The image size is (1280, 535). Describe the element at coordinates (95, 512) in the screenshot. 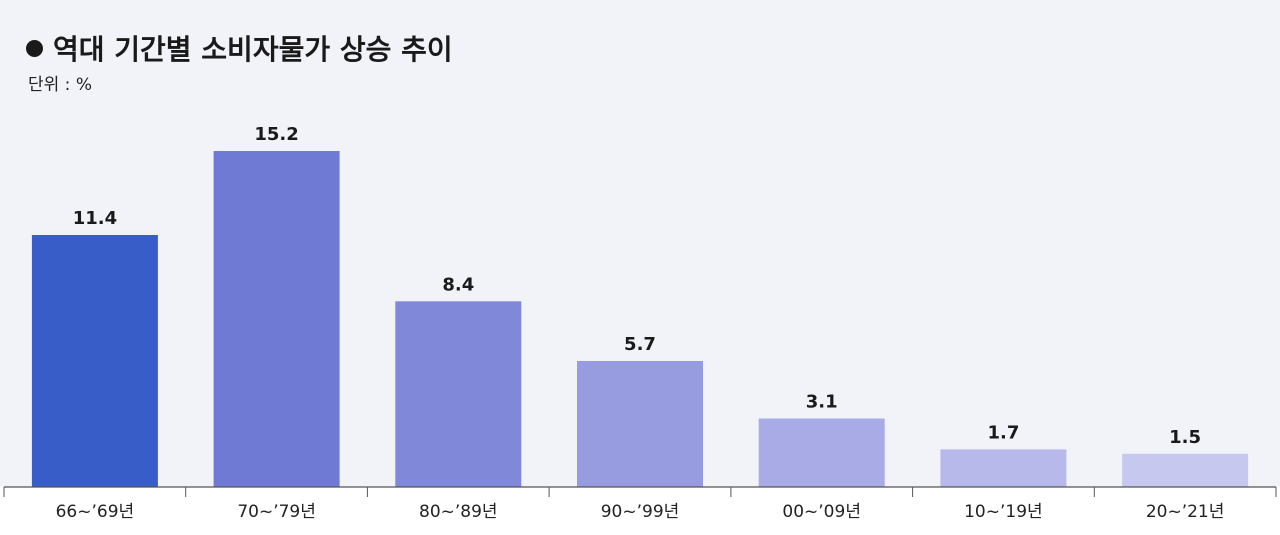

I see `x-tick-label: 66~’69년` at that location.